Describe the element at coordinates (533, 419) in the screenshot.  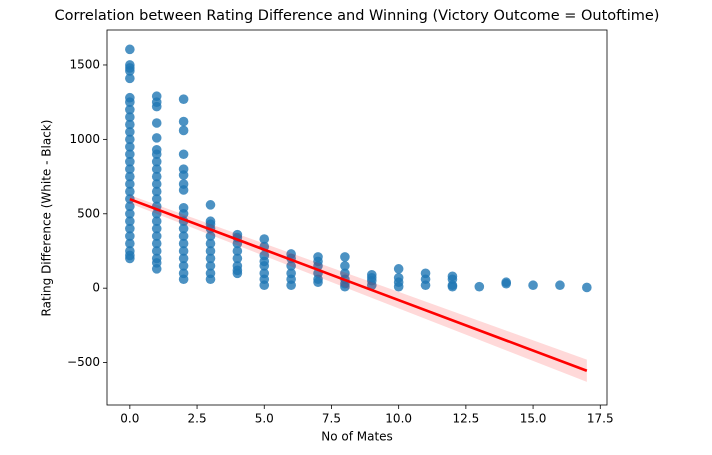
I see `x-tick-label: 15.0` at that location.